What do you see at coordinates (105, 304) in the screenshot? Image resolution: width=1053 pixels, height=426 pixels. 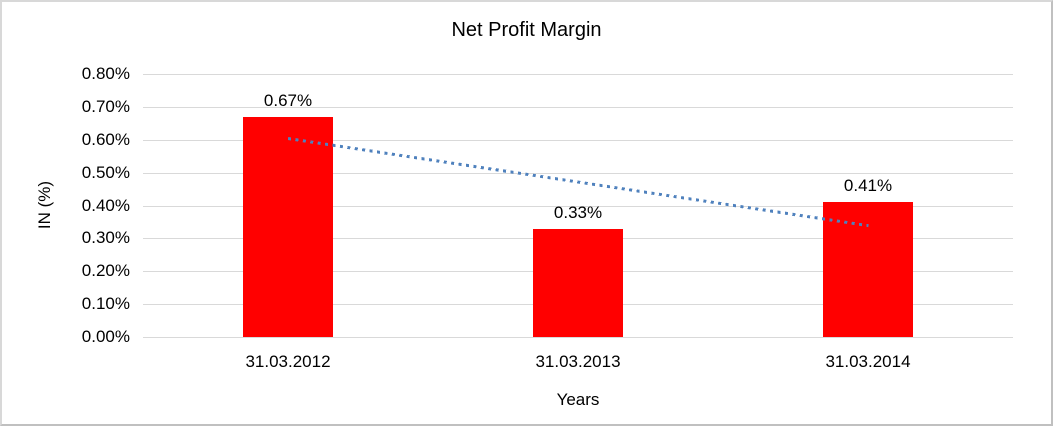 I see `y-axis-tick-label: 0.10%` at bounding box center [105, 304].